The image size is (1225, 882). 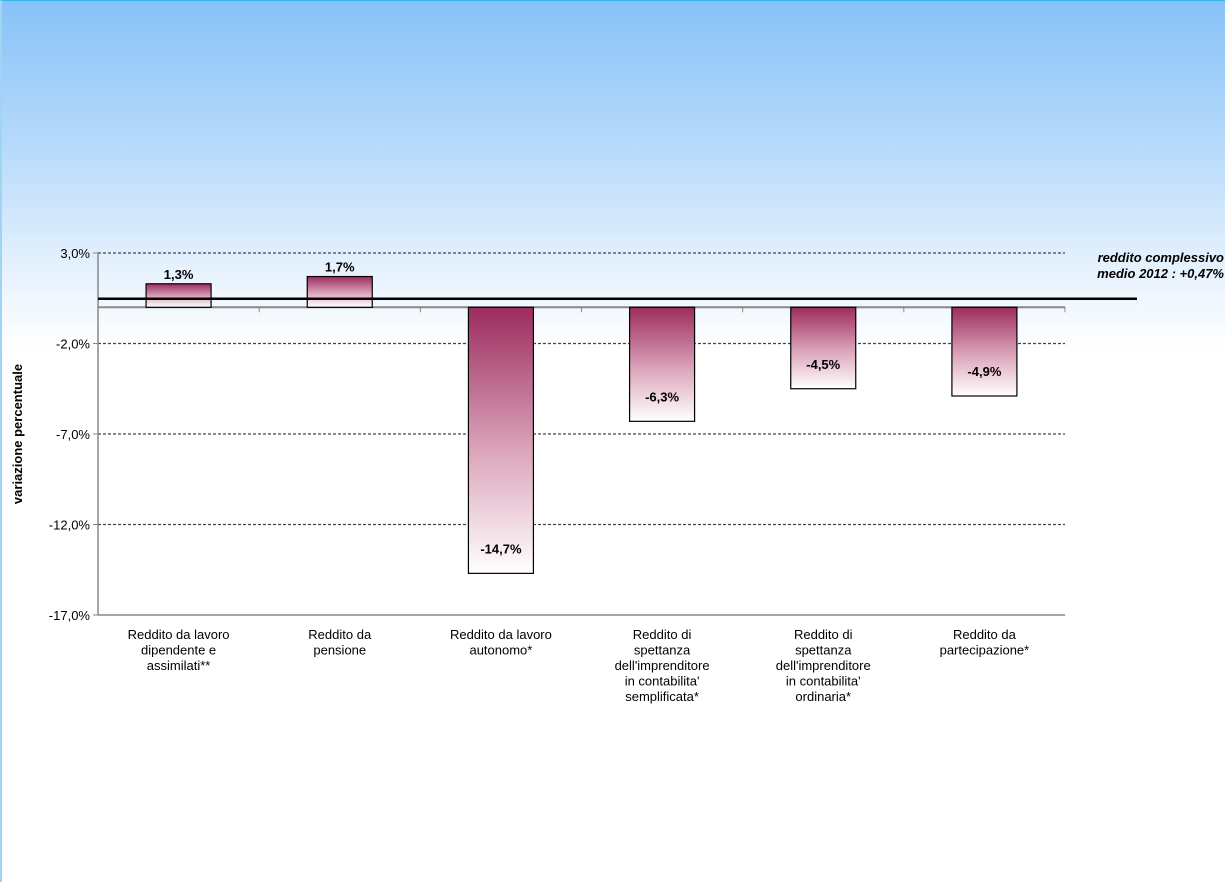 I want to click on reference-line-label: medio 2012 : +0,47%, so click(x=1160, y=273).